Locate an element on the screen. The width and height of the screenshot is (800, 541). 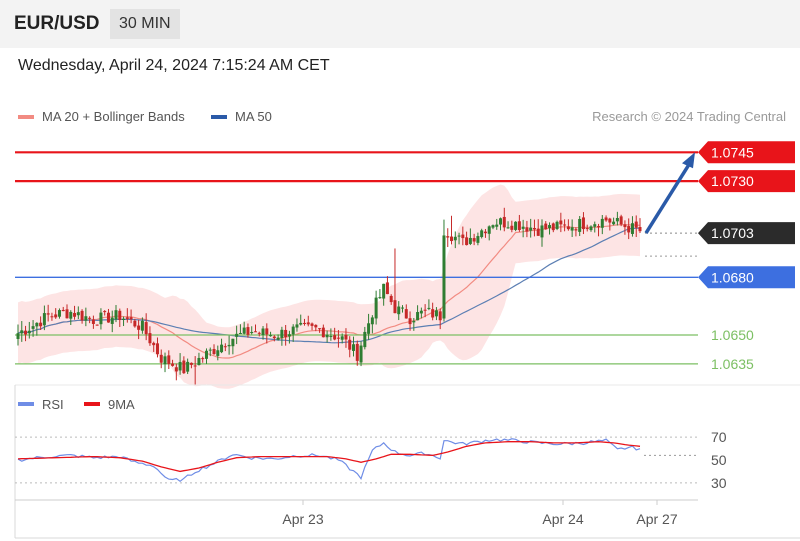
timeframe-badge: 30 MIN is located at coordinates (145, 24).